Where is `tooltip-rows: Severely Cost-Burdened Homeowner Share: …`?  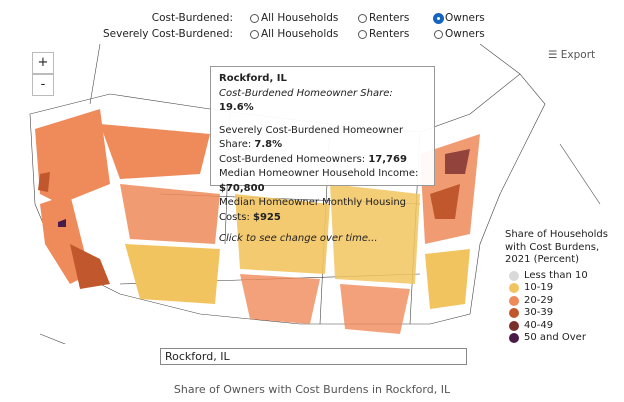
tooltip-rows: Severely Cost-Burdened Homeowner Share: … is located at coordinates (322, 175).